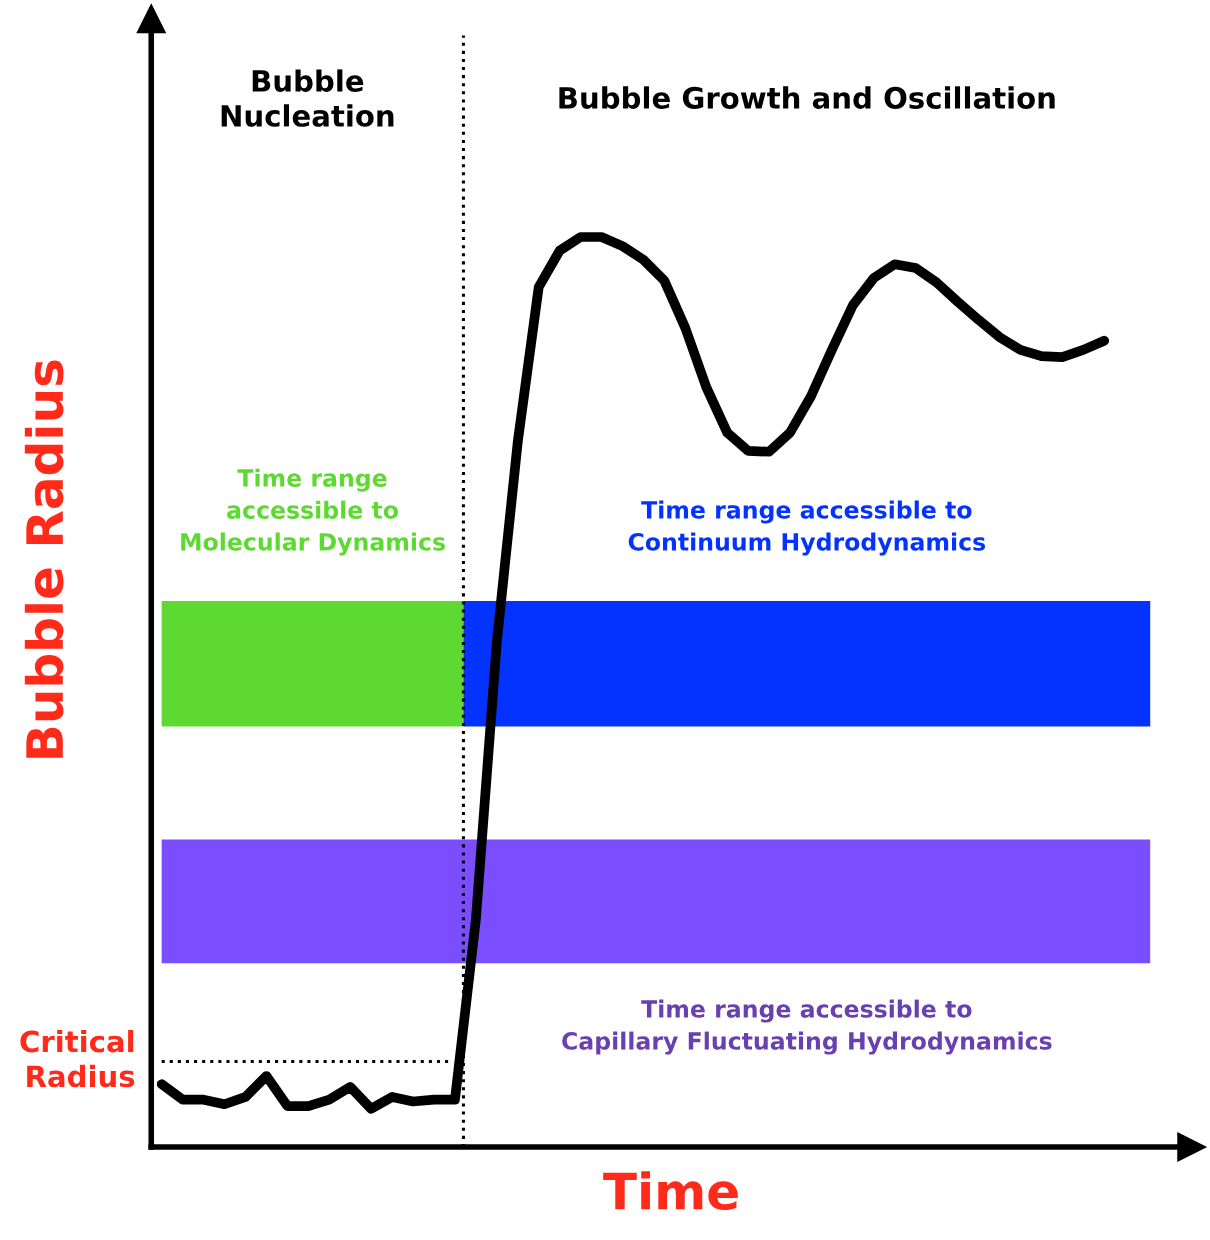 The width and height of the screenshot is (1210, 1240). What do you see at coordinates (307, 98) in the screenshot?
I see `text: Bubble Nucleation` at bounding box center [307, 98].